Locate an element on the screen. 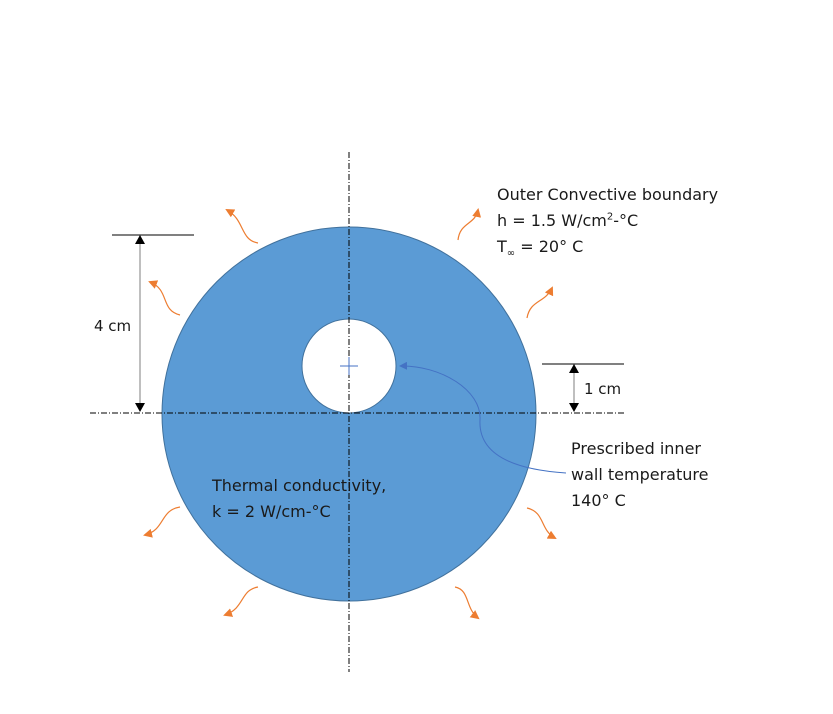 This screenshot has width=833, height=714. tinf-value: = 20° C is located at coordinates (549, 246).